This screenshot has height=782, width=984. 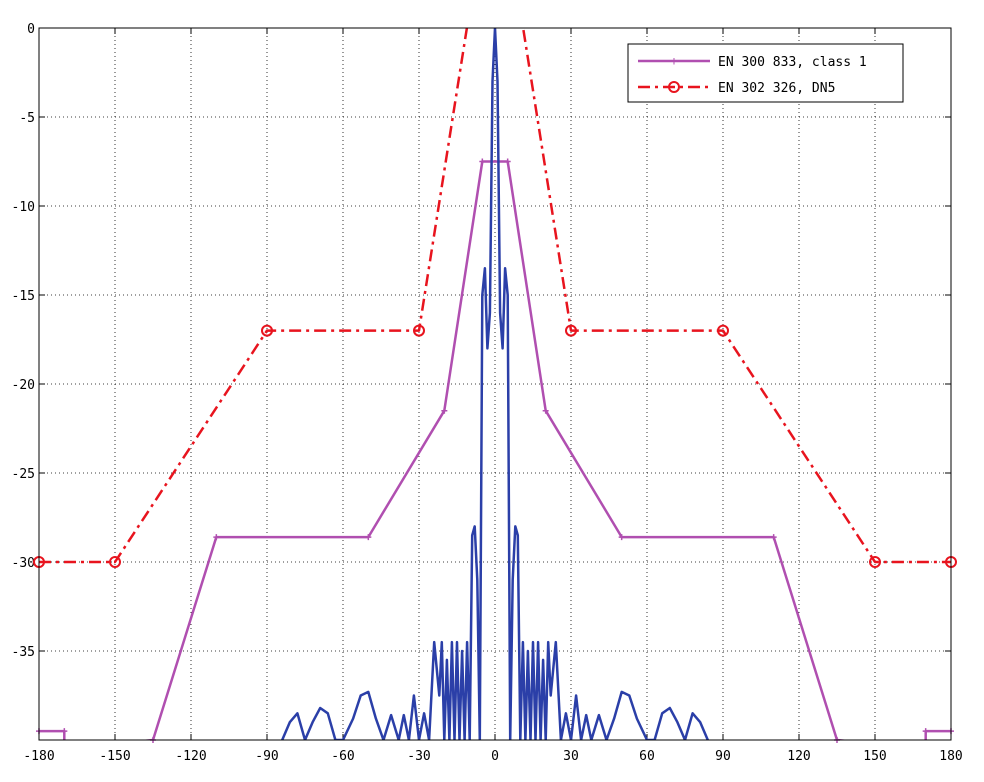 What do you see at coordinates (266, 756) in the screenshot?
I see `x-tick-label: -90` at bounding box center [266, 756].